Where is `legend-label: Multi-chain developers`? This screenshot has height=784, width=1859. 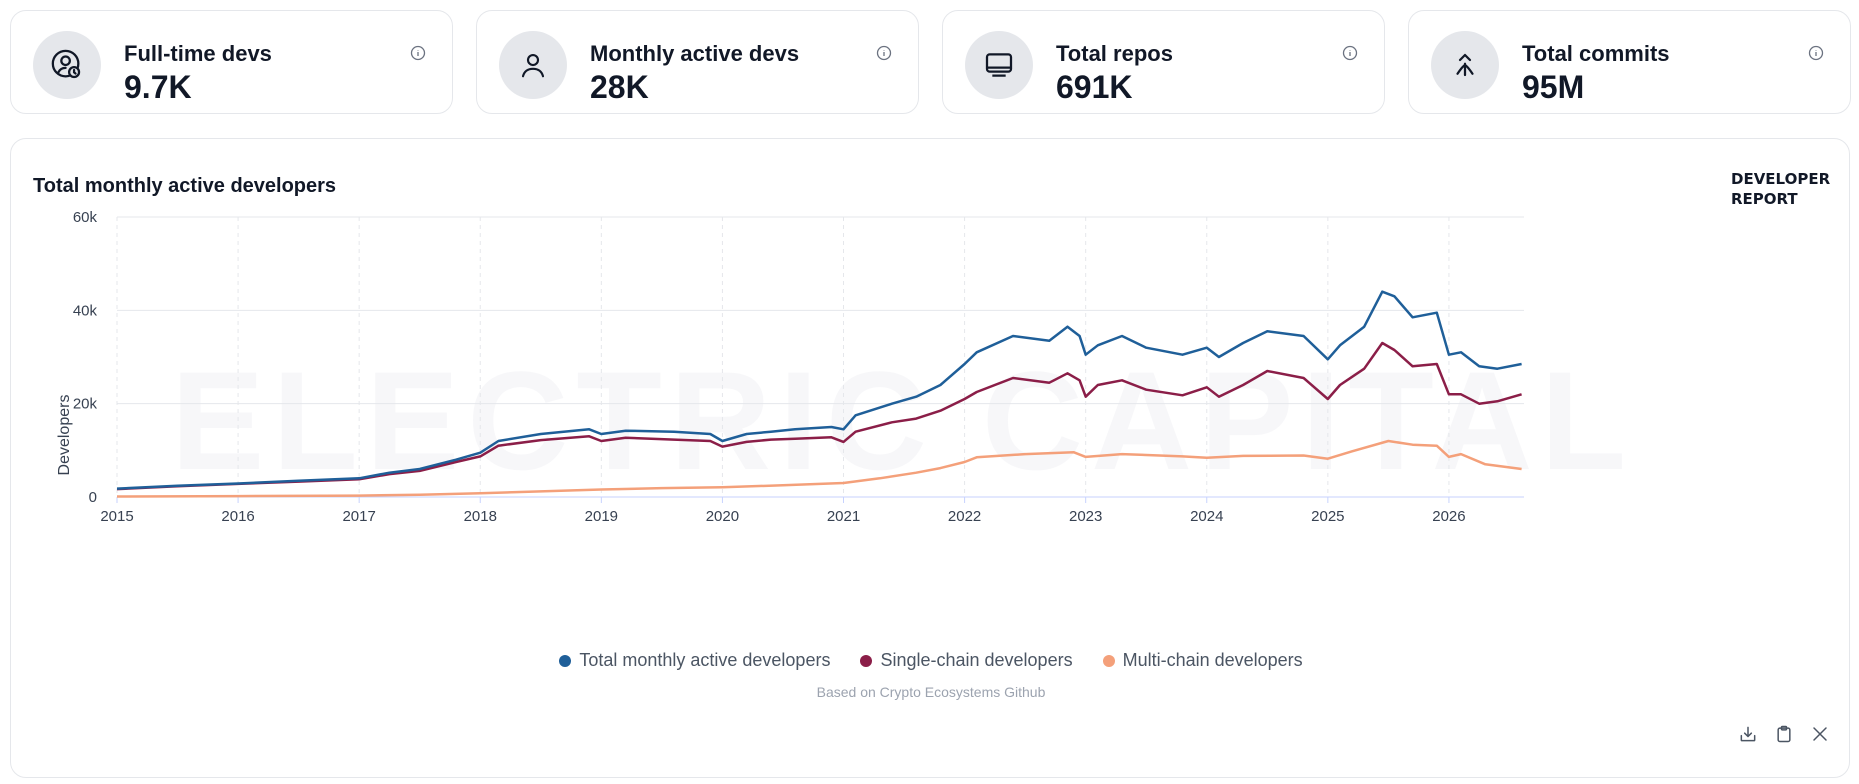 legend-label: Multi-chain developers is located at coordinates (1212, 660).